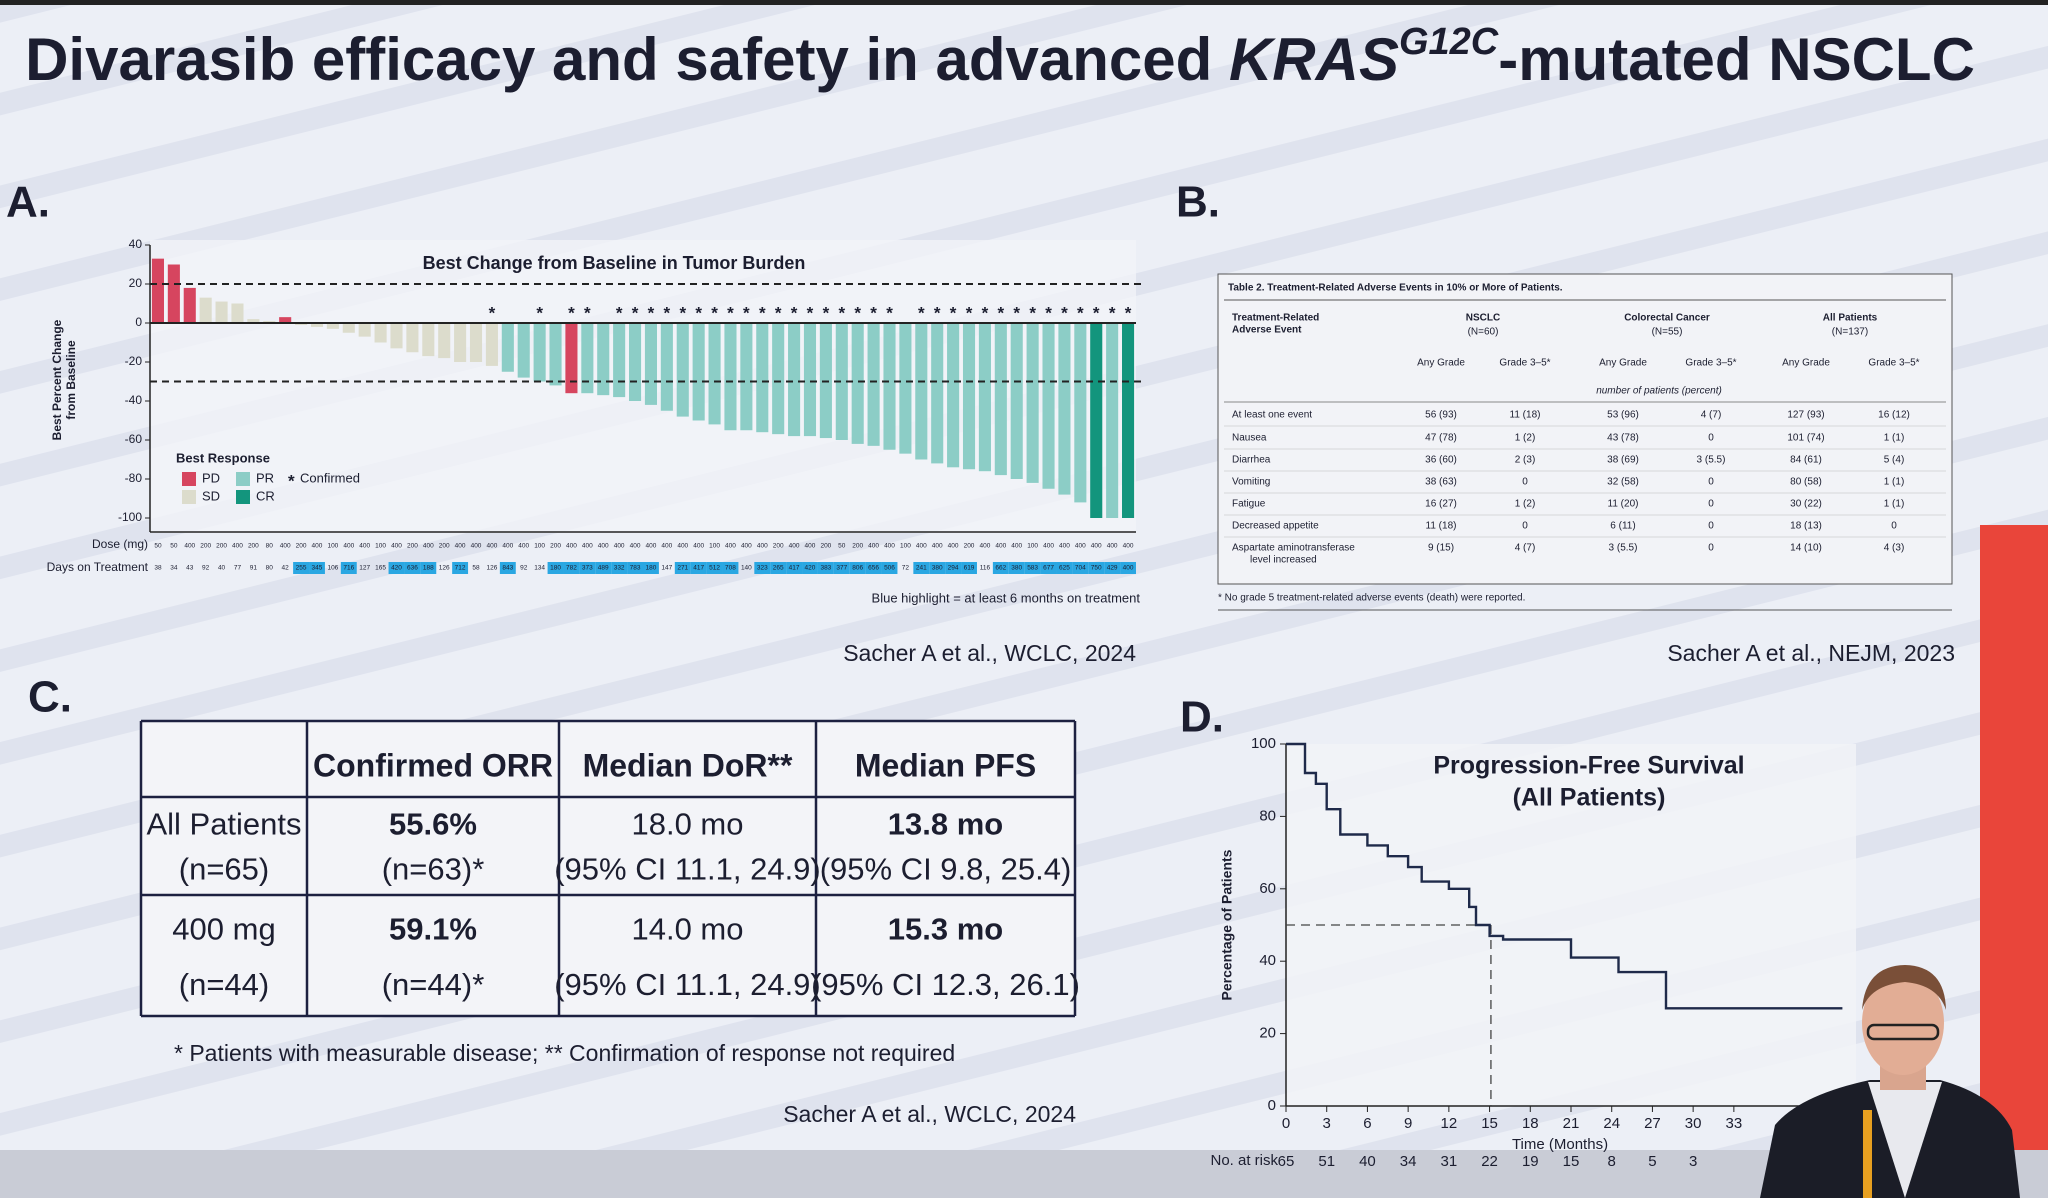  I want to click on presenter-head, so click(1903, 1023).